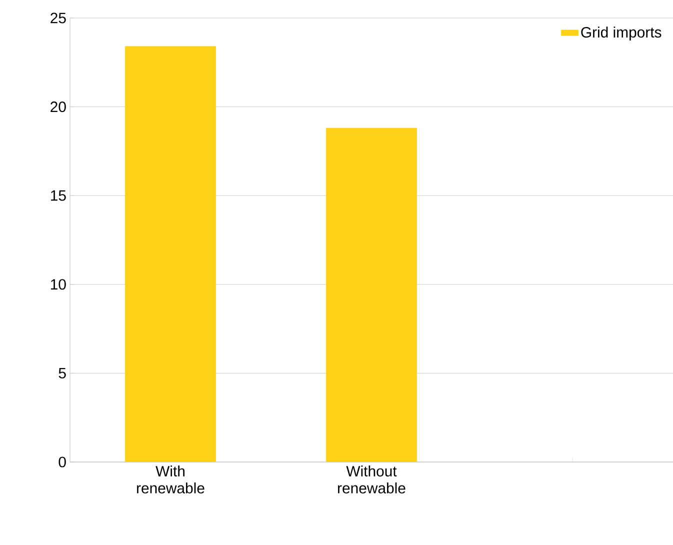  What do you see at coordinates (62, 373) in the screenshot?
I see `y-tick-label: 5` at bounding box center [62, 373].